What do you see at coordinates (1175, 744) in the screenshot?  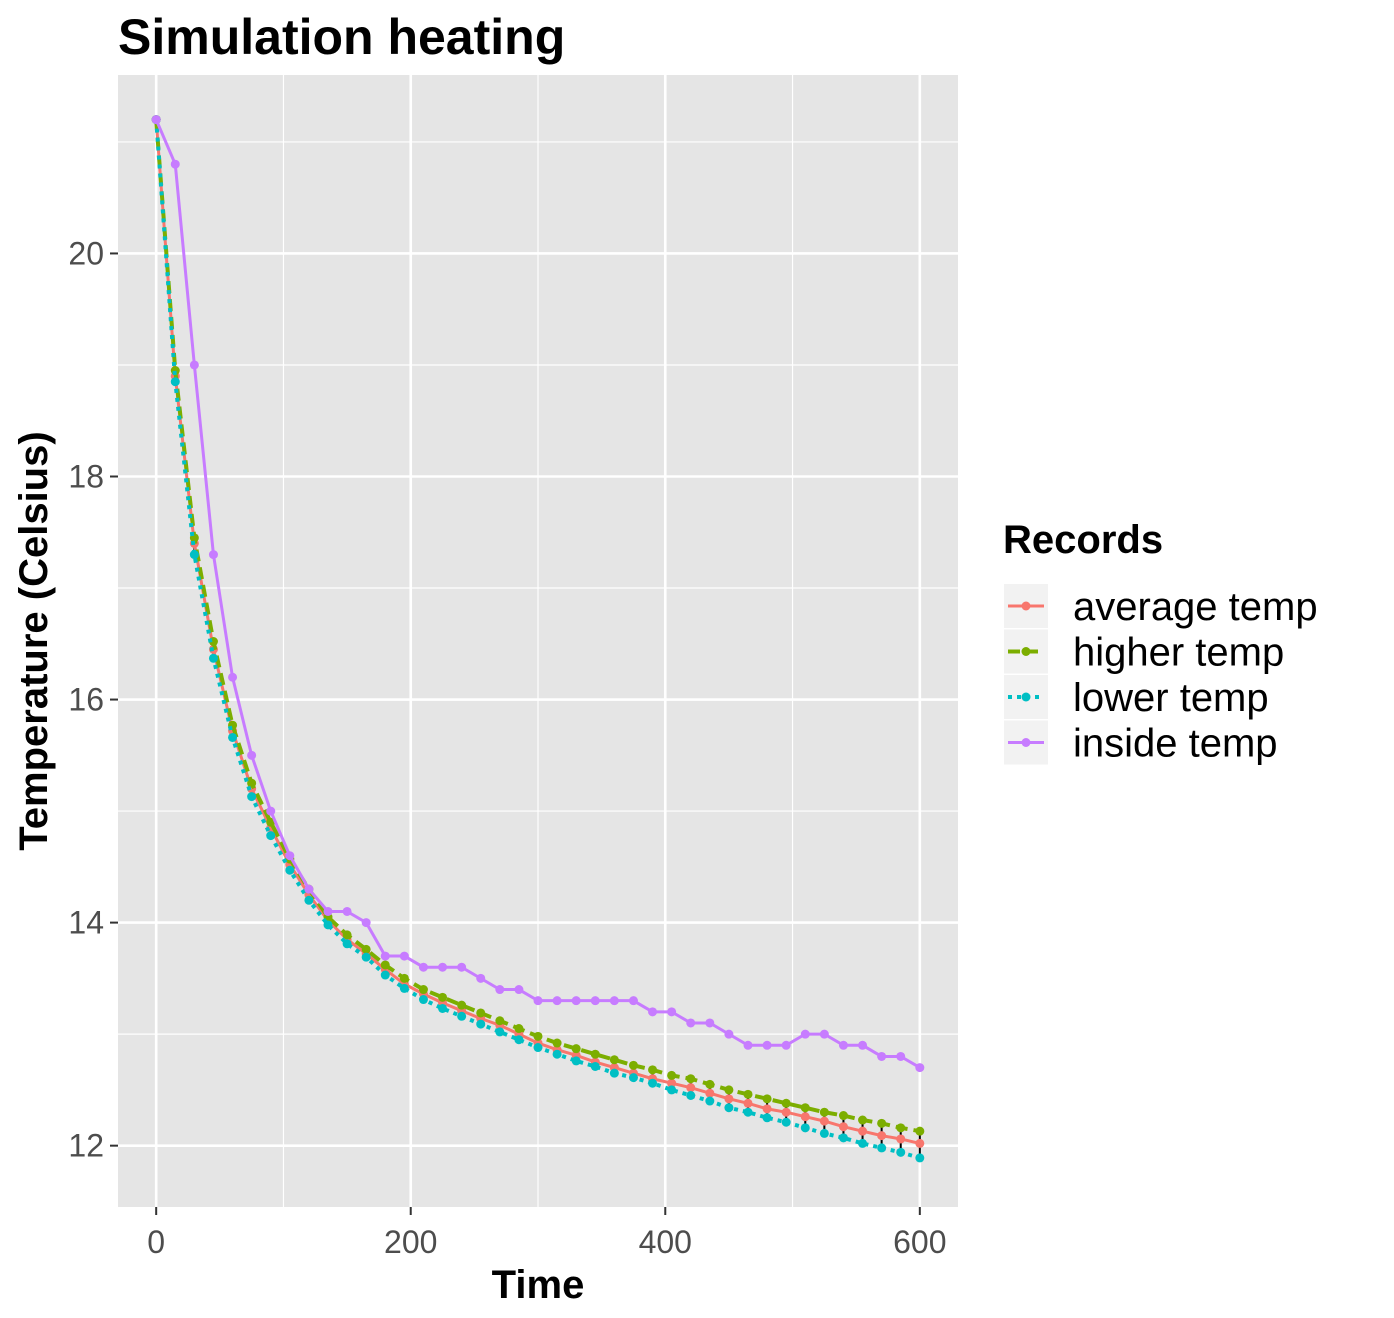 I see `legend-label: inside temp` at bounding box center [1175, 744].